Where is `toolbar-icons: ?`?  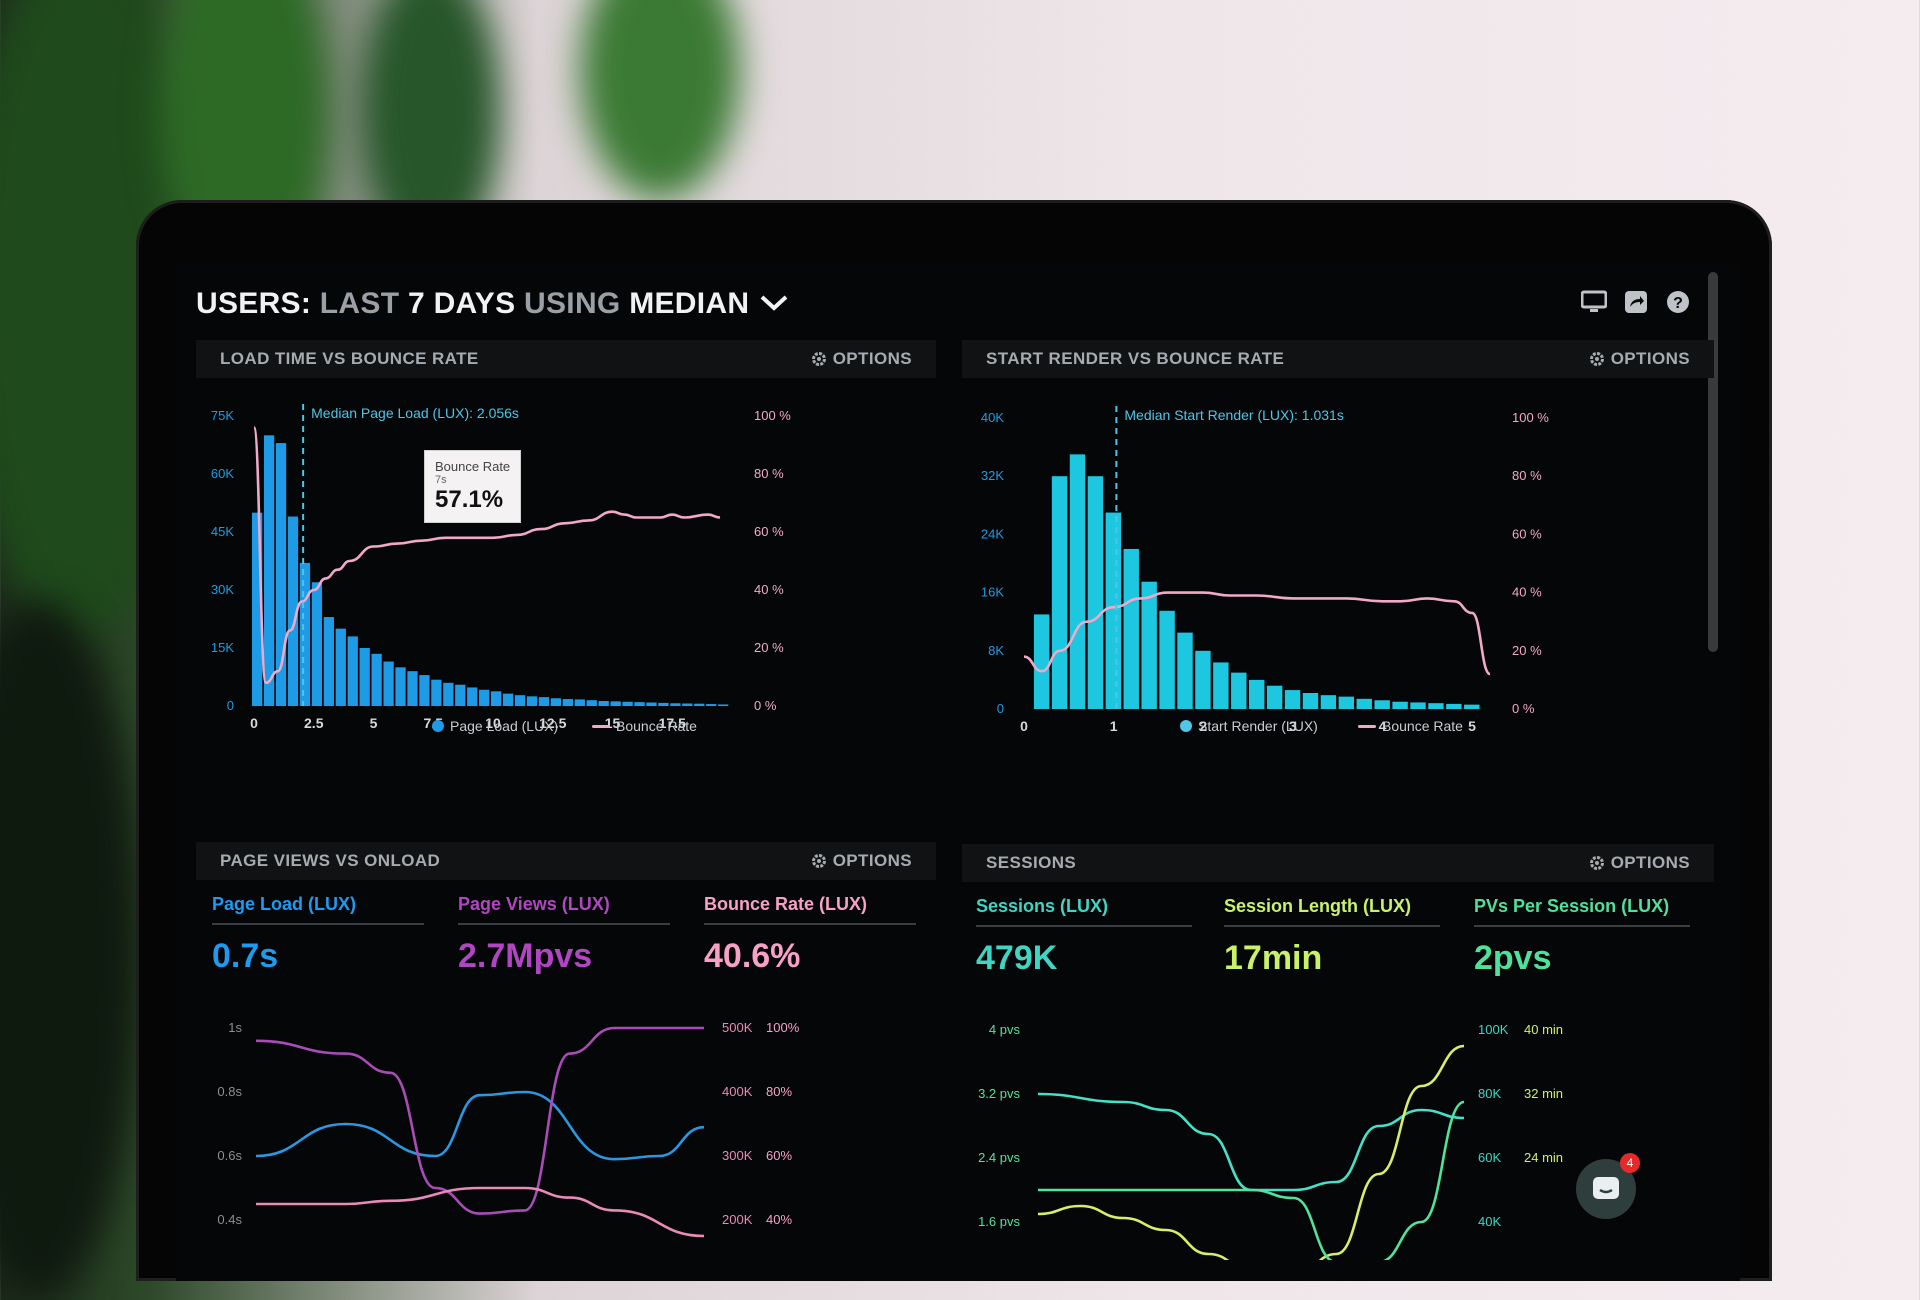
toolbar-icons: ? is located at coordinates (1636, 302).